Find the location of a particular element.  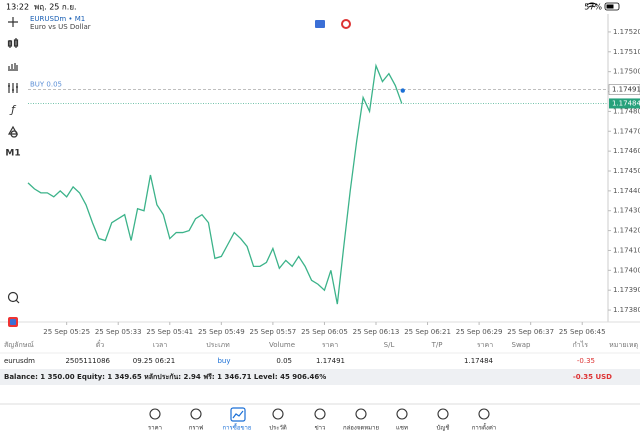

column-header: ตั๋ว is located at coordinates (100, 344).